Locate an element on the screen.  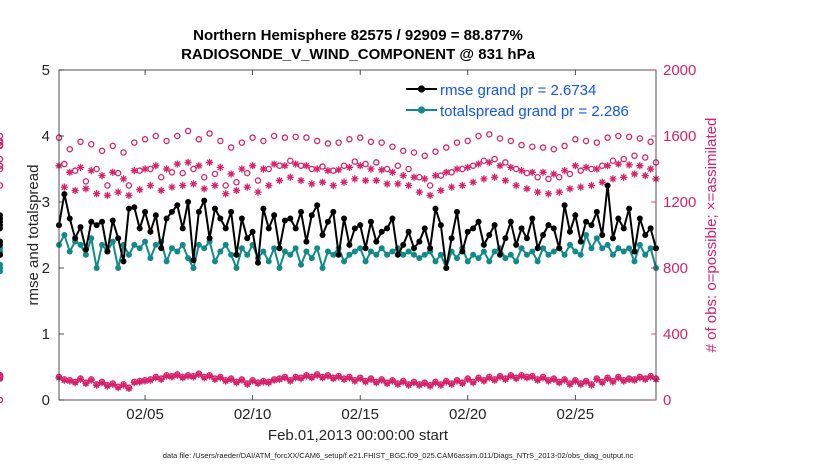
rmse-line is located at coordinates (357, 227).